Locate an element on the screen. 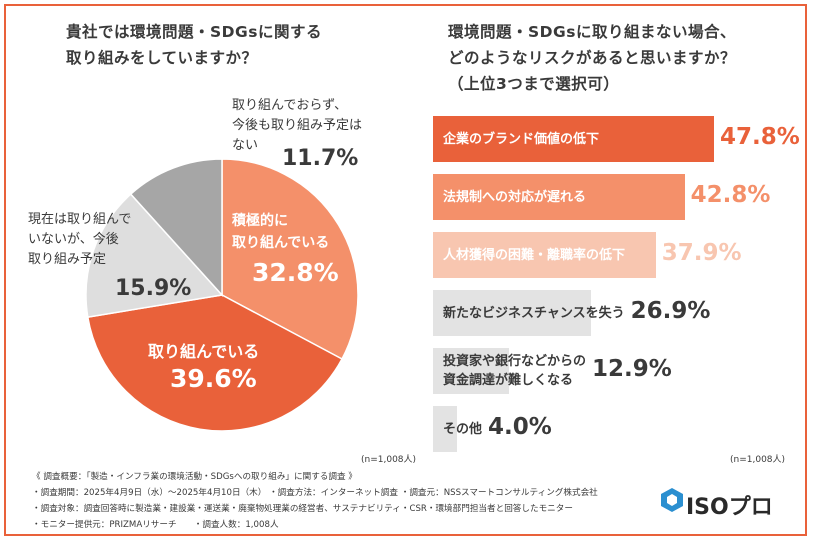 The width and height of the screenshot is (815, 543). bar-label-1: 企業のブランド価値の低下 is located at coordinates (521, 139).